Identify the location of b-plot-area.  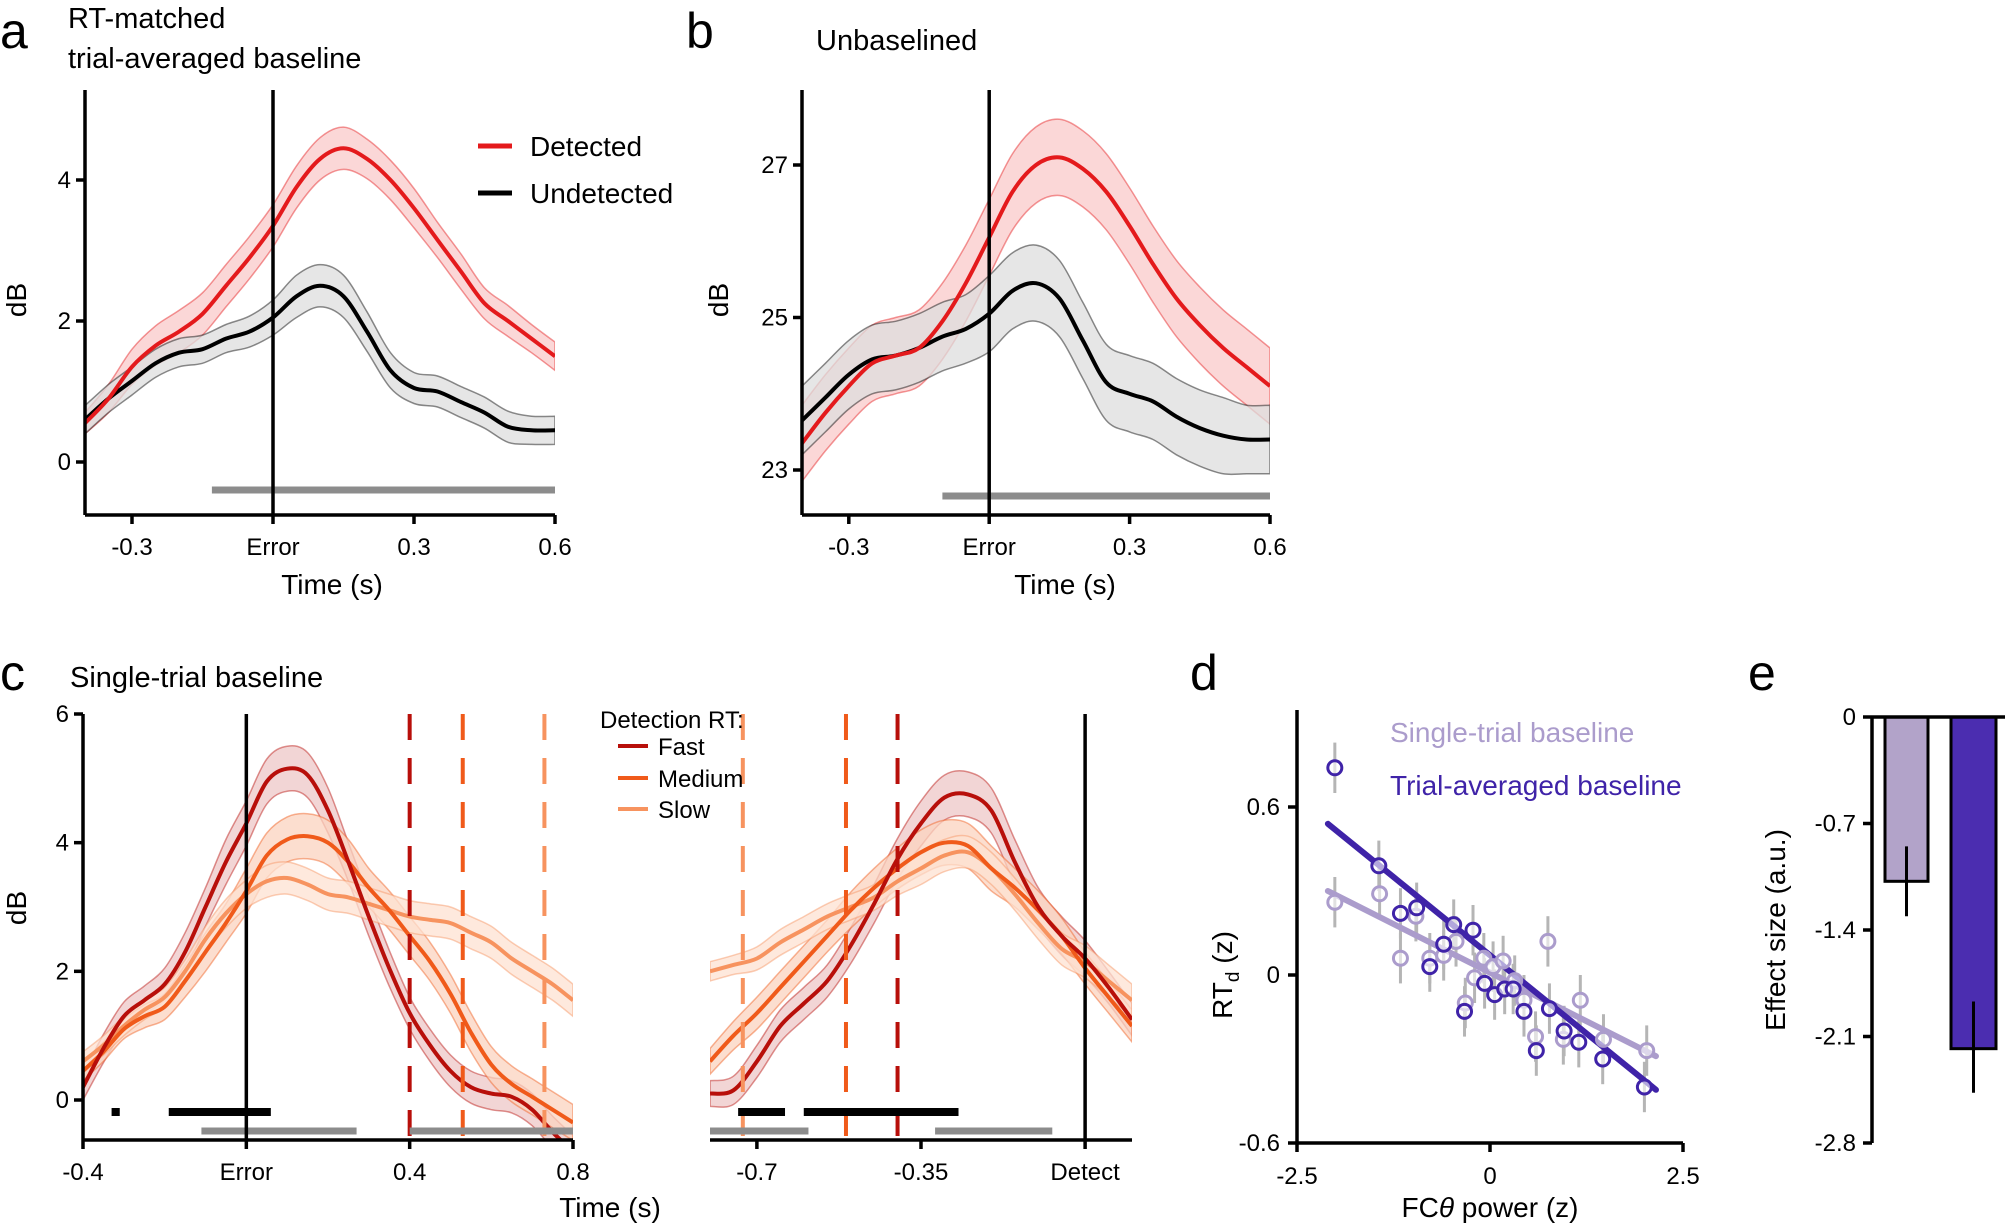
(1036, 300).